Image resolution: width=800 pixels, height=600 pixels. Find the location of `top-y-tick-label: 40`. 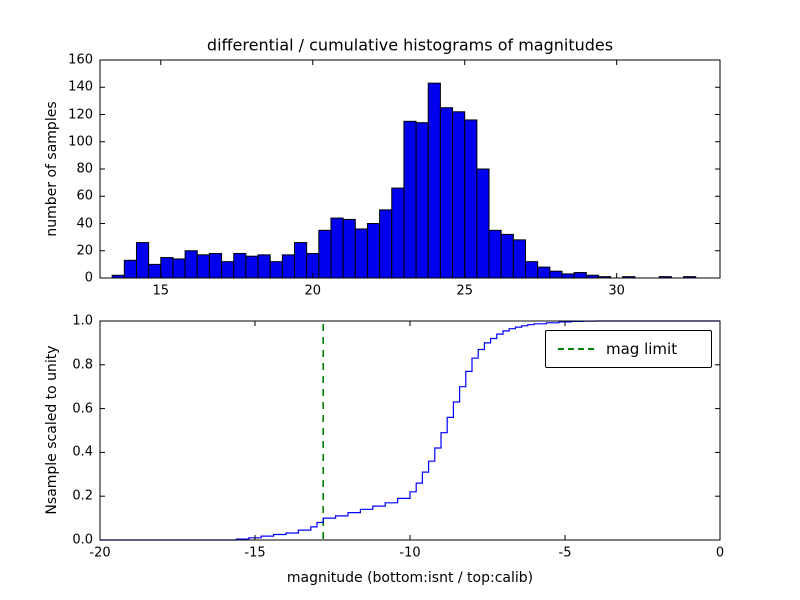

top-y-tick-label: 40 is located at coordinates (84, 223).